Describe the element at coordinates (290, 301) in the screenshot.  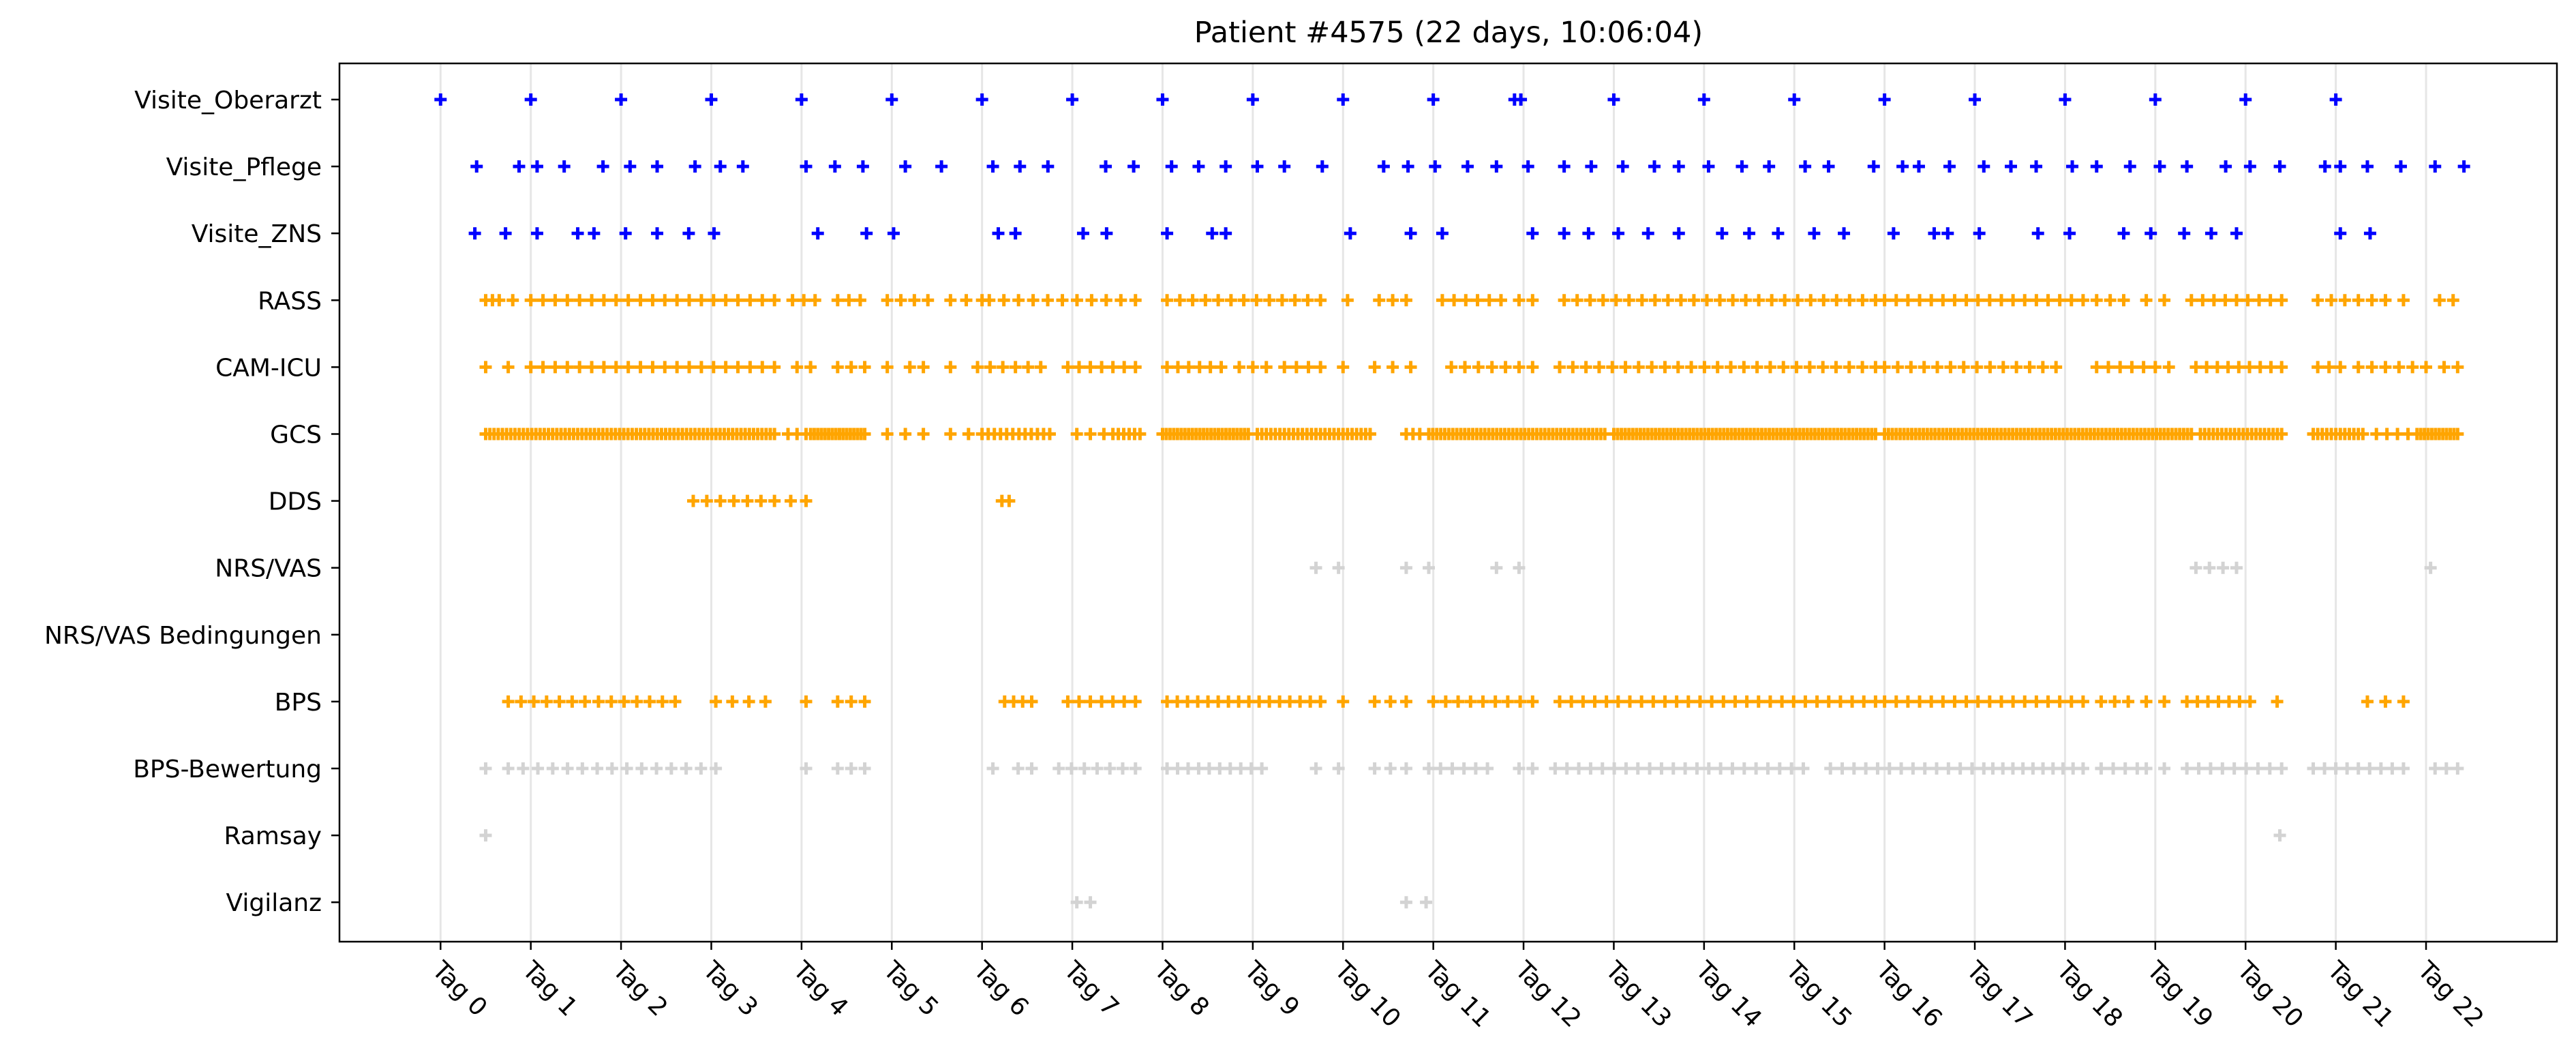
I see `y-tick-label: RASS` at that location.